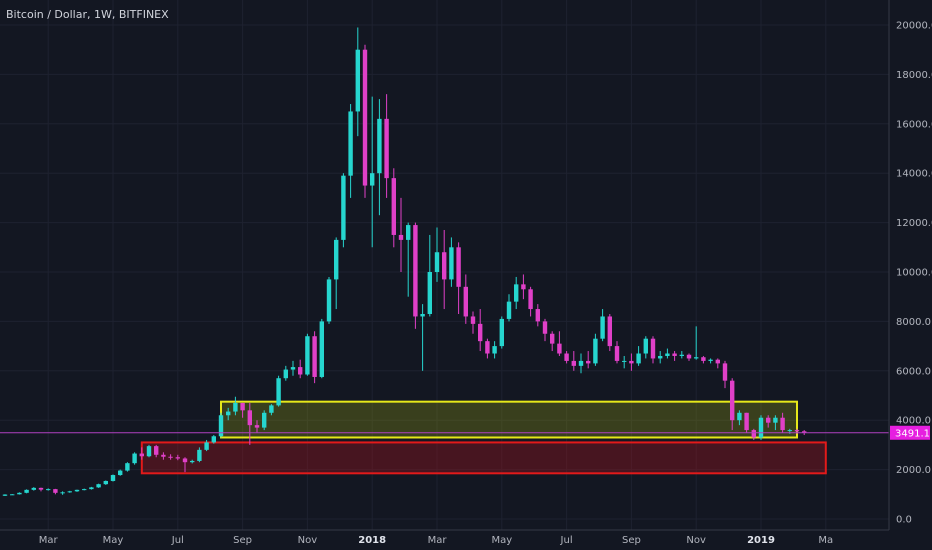 This screenshot has height=550, width=932. Describe the element at coordinates (825, 540) in the screenshot. I see `x-tick-label: Ma` at that location.